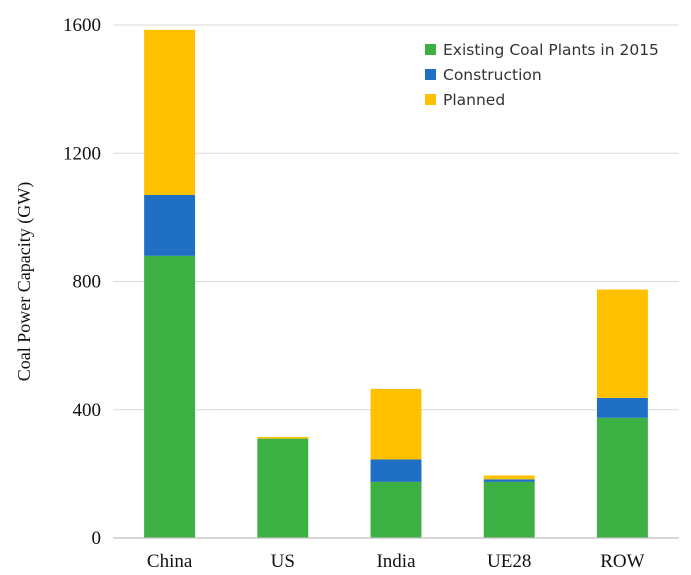 The width and height of the screenshot is (691, 575). I want to click on y-tick-label: 1200, so click(82, 153).